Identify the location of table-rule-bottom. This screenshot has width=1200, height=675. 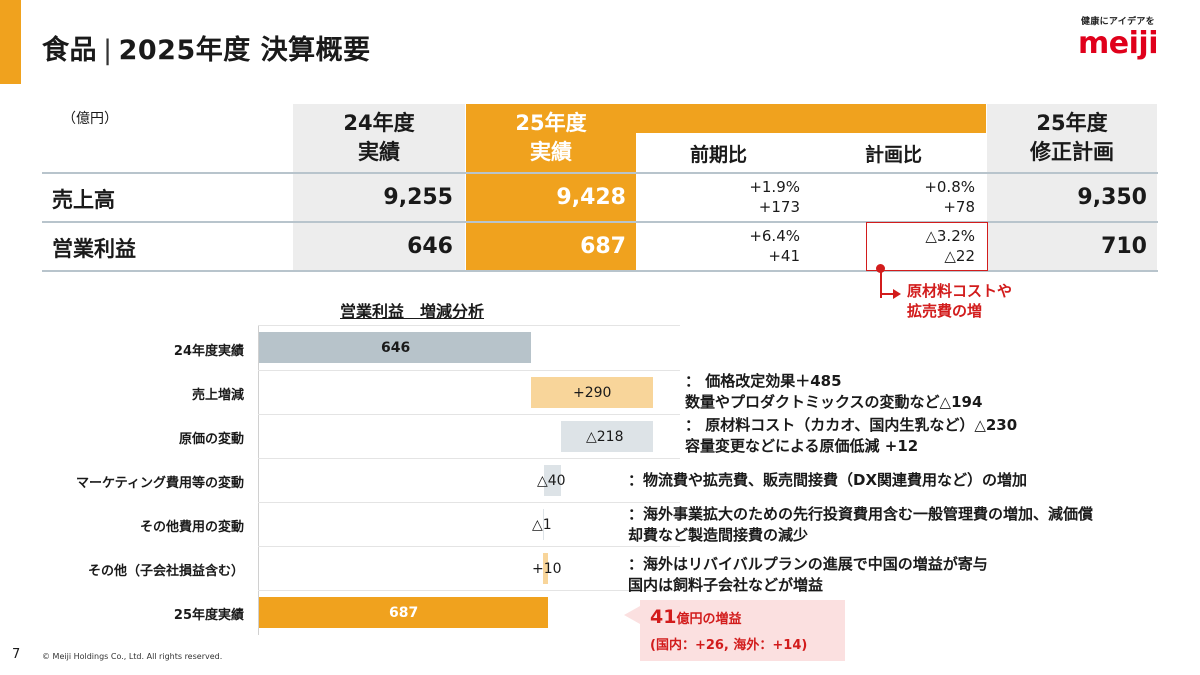
(600, 271).